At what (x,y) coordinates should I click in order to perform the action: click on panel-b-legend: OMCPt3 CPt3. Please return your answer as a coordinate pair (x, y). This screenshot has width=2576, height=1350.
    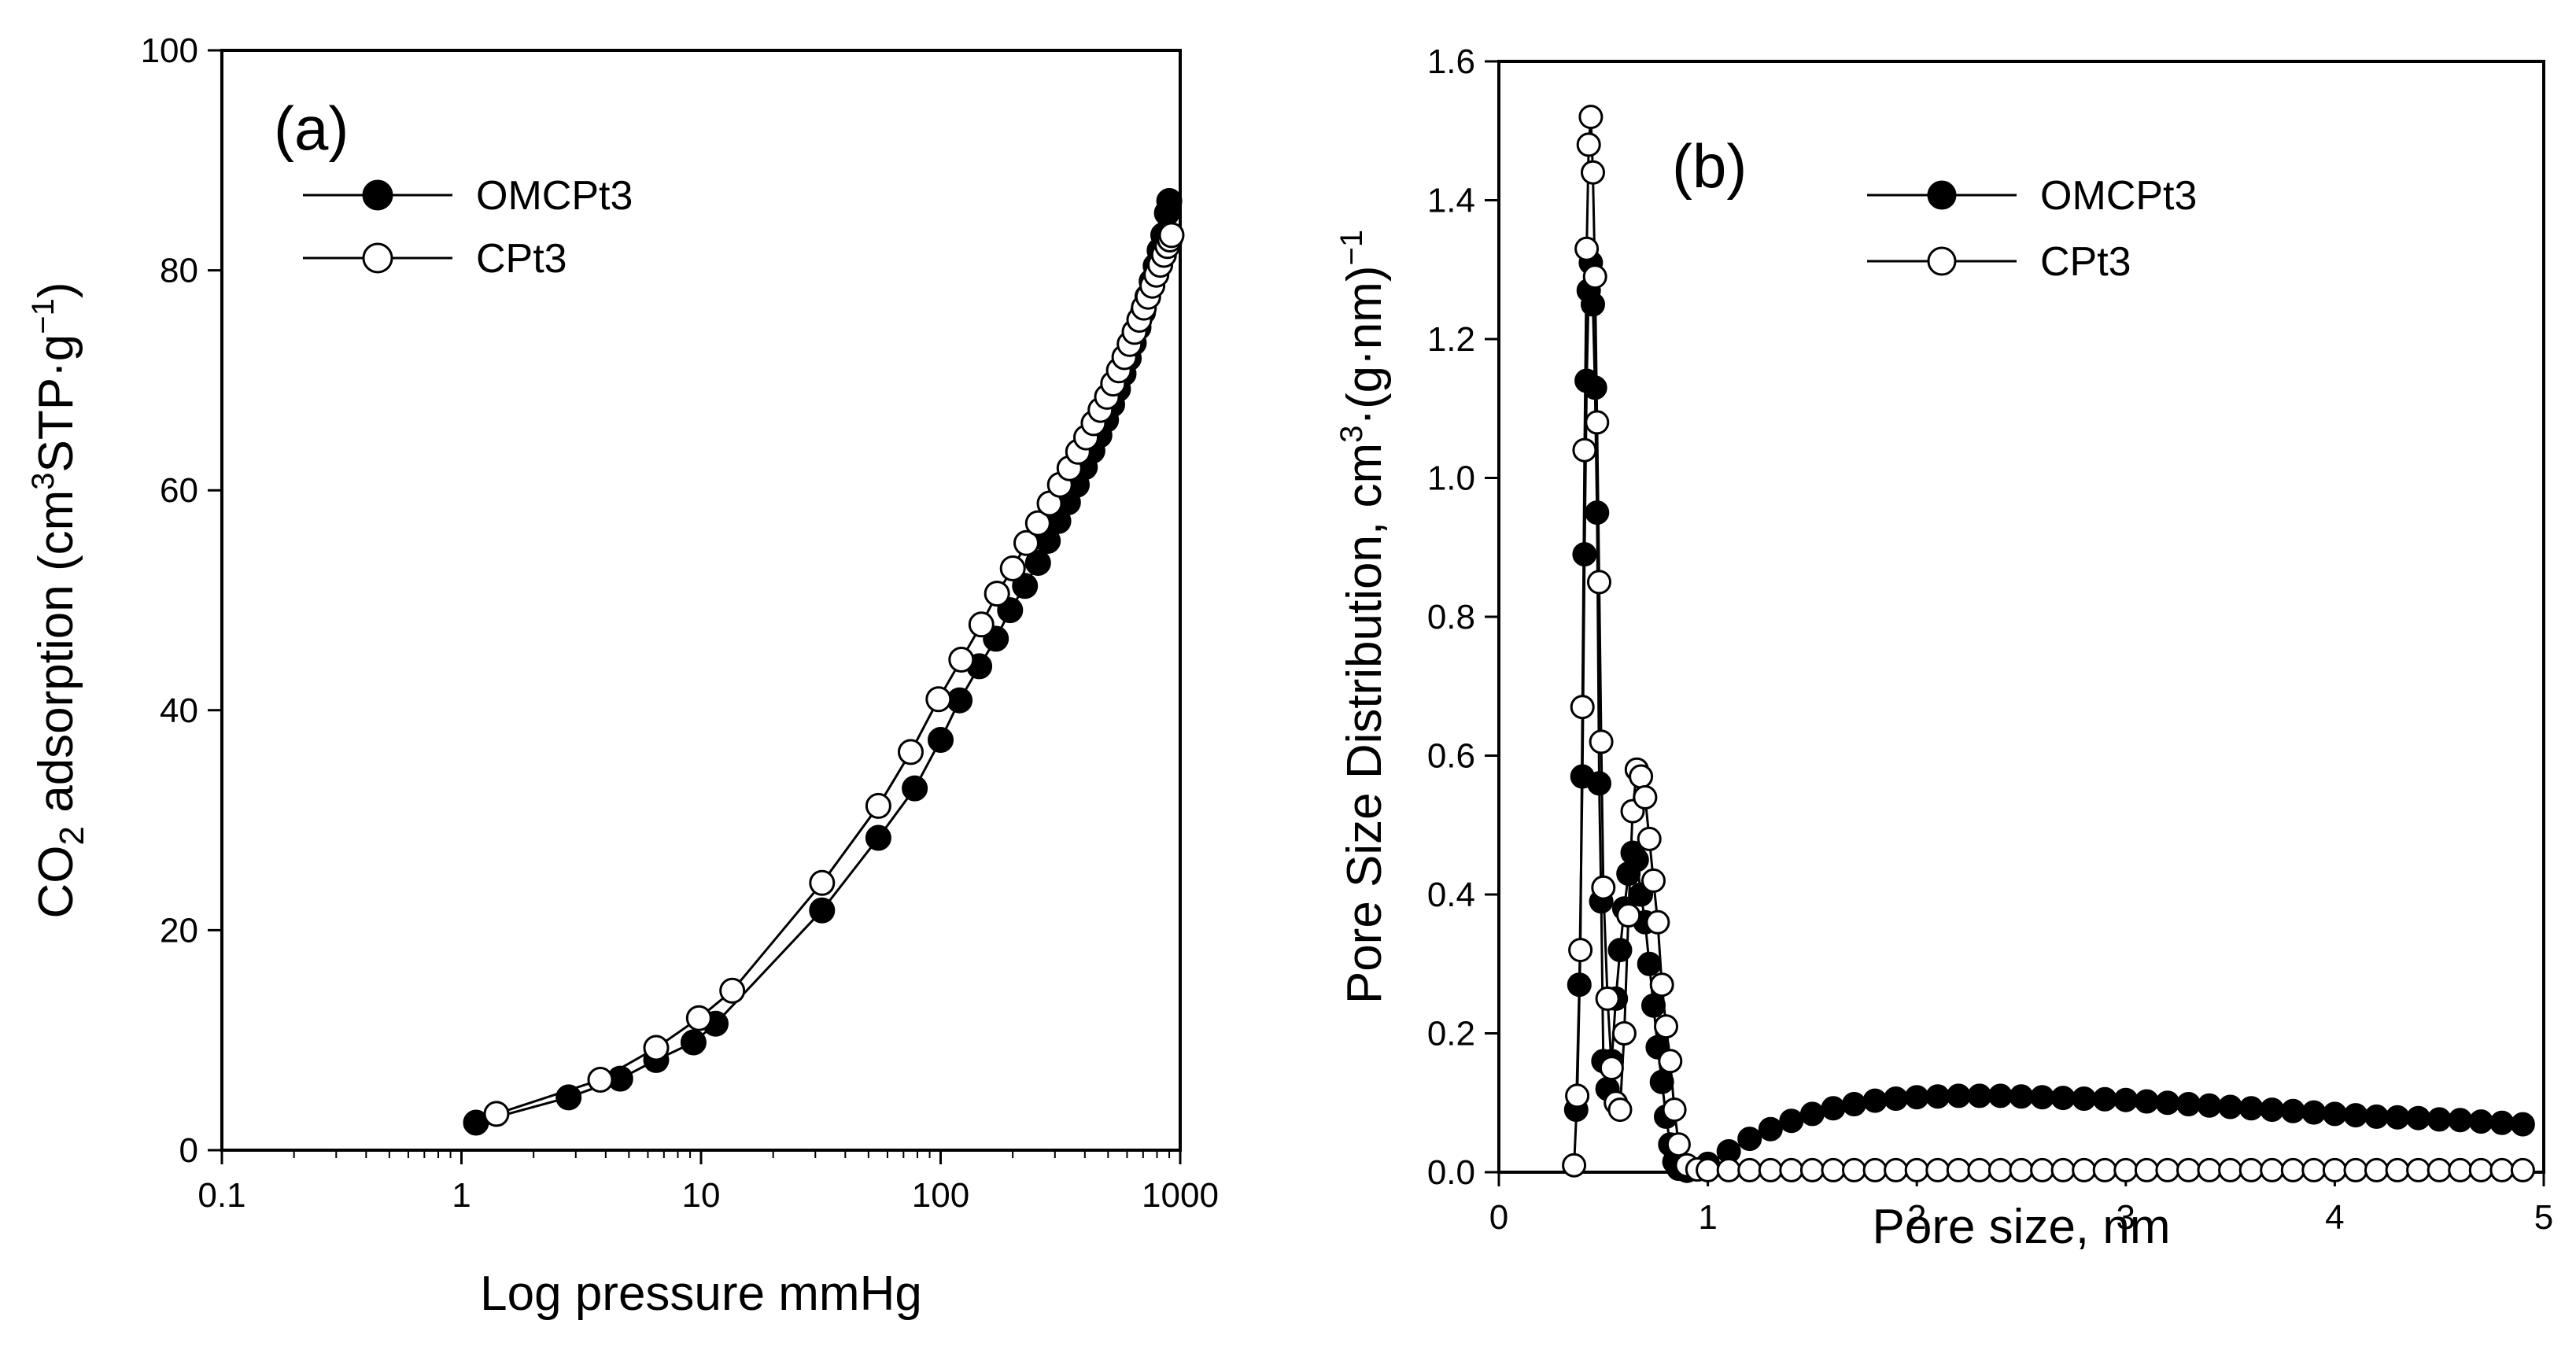
    Looking at the image, I should click on (2032, 229).